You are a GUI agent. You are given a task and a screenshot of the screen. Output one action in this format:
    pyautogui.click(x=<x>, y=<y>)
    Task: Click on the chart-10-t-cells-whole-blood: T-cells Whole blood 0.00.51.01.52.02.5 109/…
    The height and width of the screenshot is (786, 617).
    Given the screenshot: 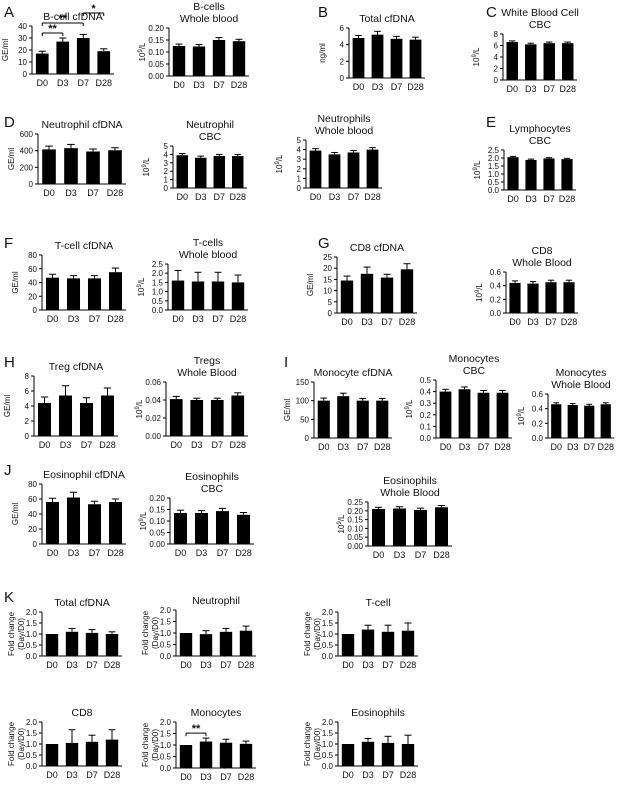 What is the action you would take?
    pyautogui.click(x=192, y=280)
    